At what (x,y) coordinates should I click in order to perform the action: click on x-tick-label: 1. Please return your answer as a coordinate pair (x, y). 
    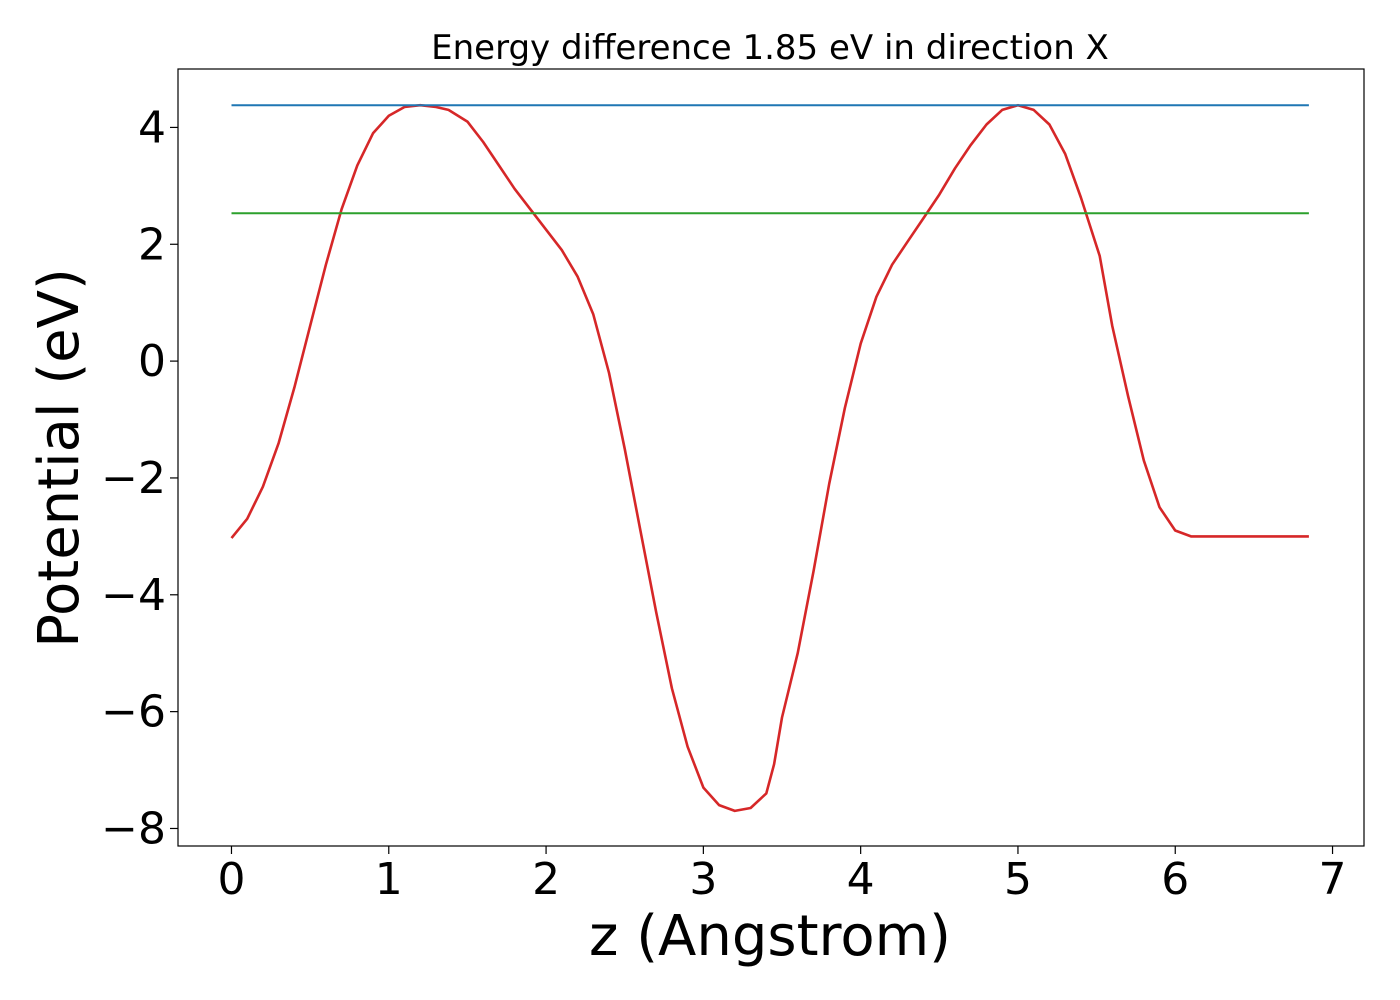
    Looking at the image, I should click on (389, 879).